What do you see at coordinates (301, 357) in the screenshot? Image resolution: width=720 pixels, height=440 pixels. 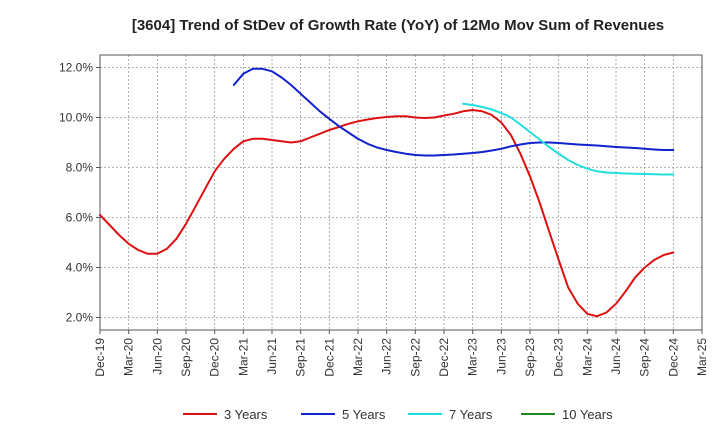 I see `x-tick-label: Sep-21` at bounding box center [301, 357].